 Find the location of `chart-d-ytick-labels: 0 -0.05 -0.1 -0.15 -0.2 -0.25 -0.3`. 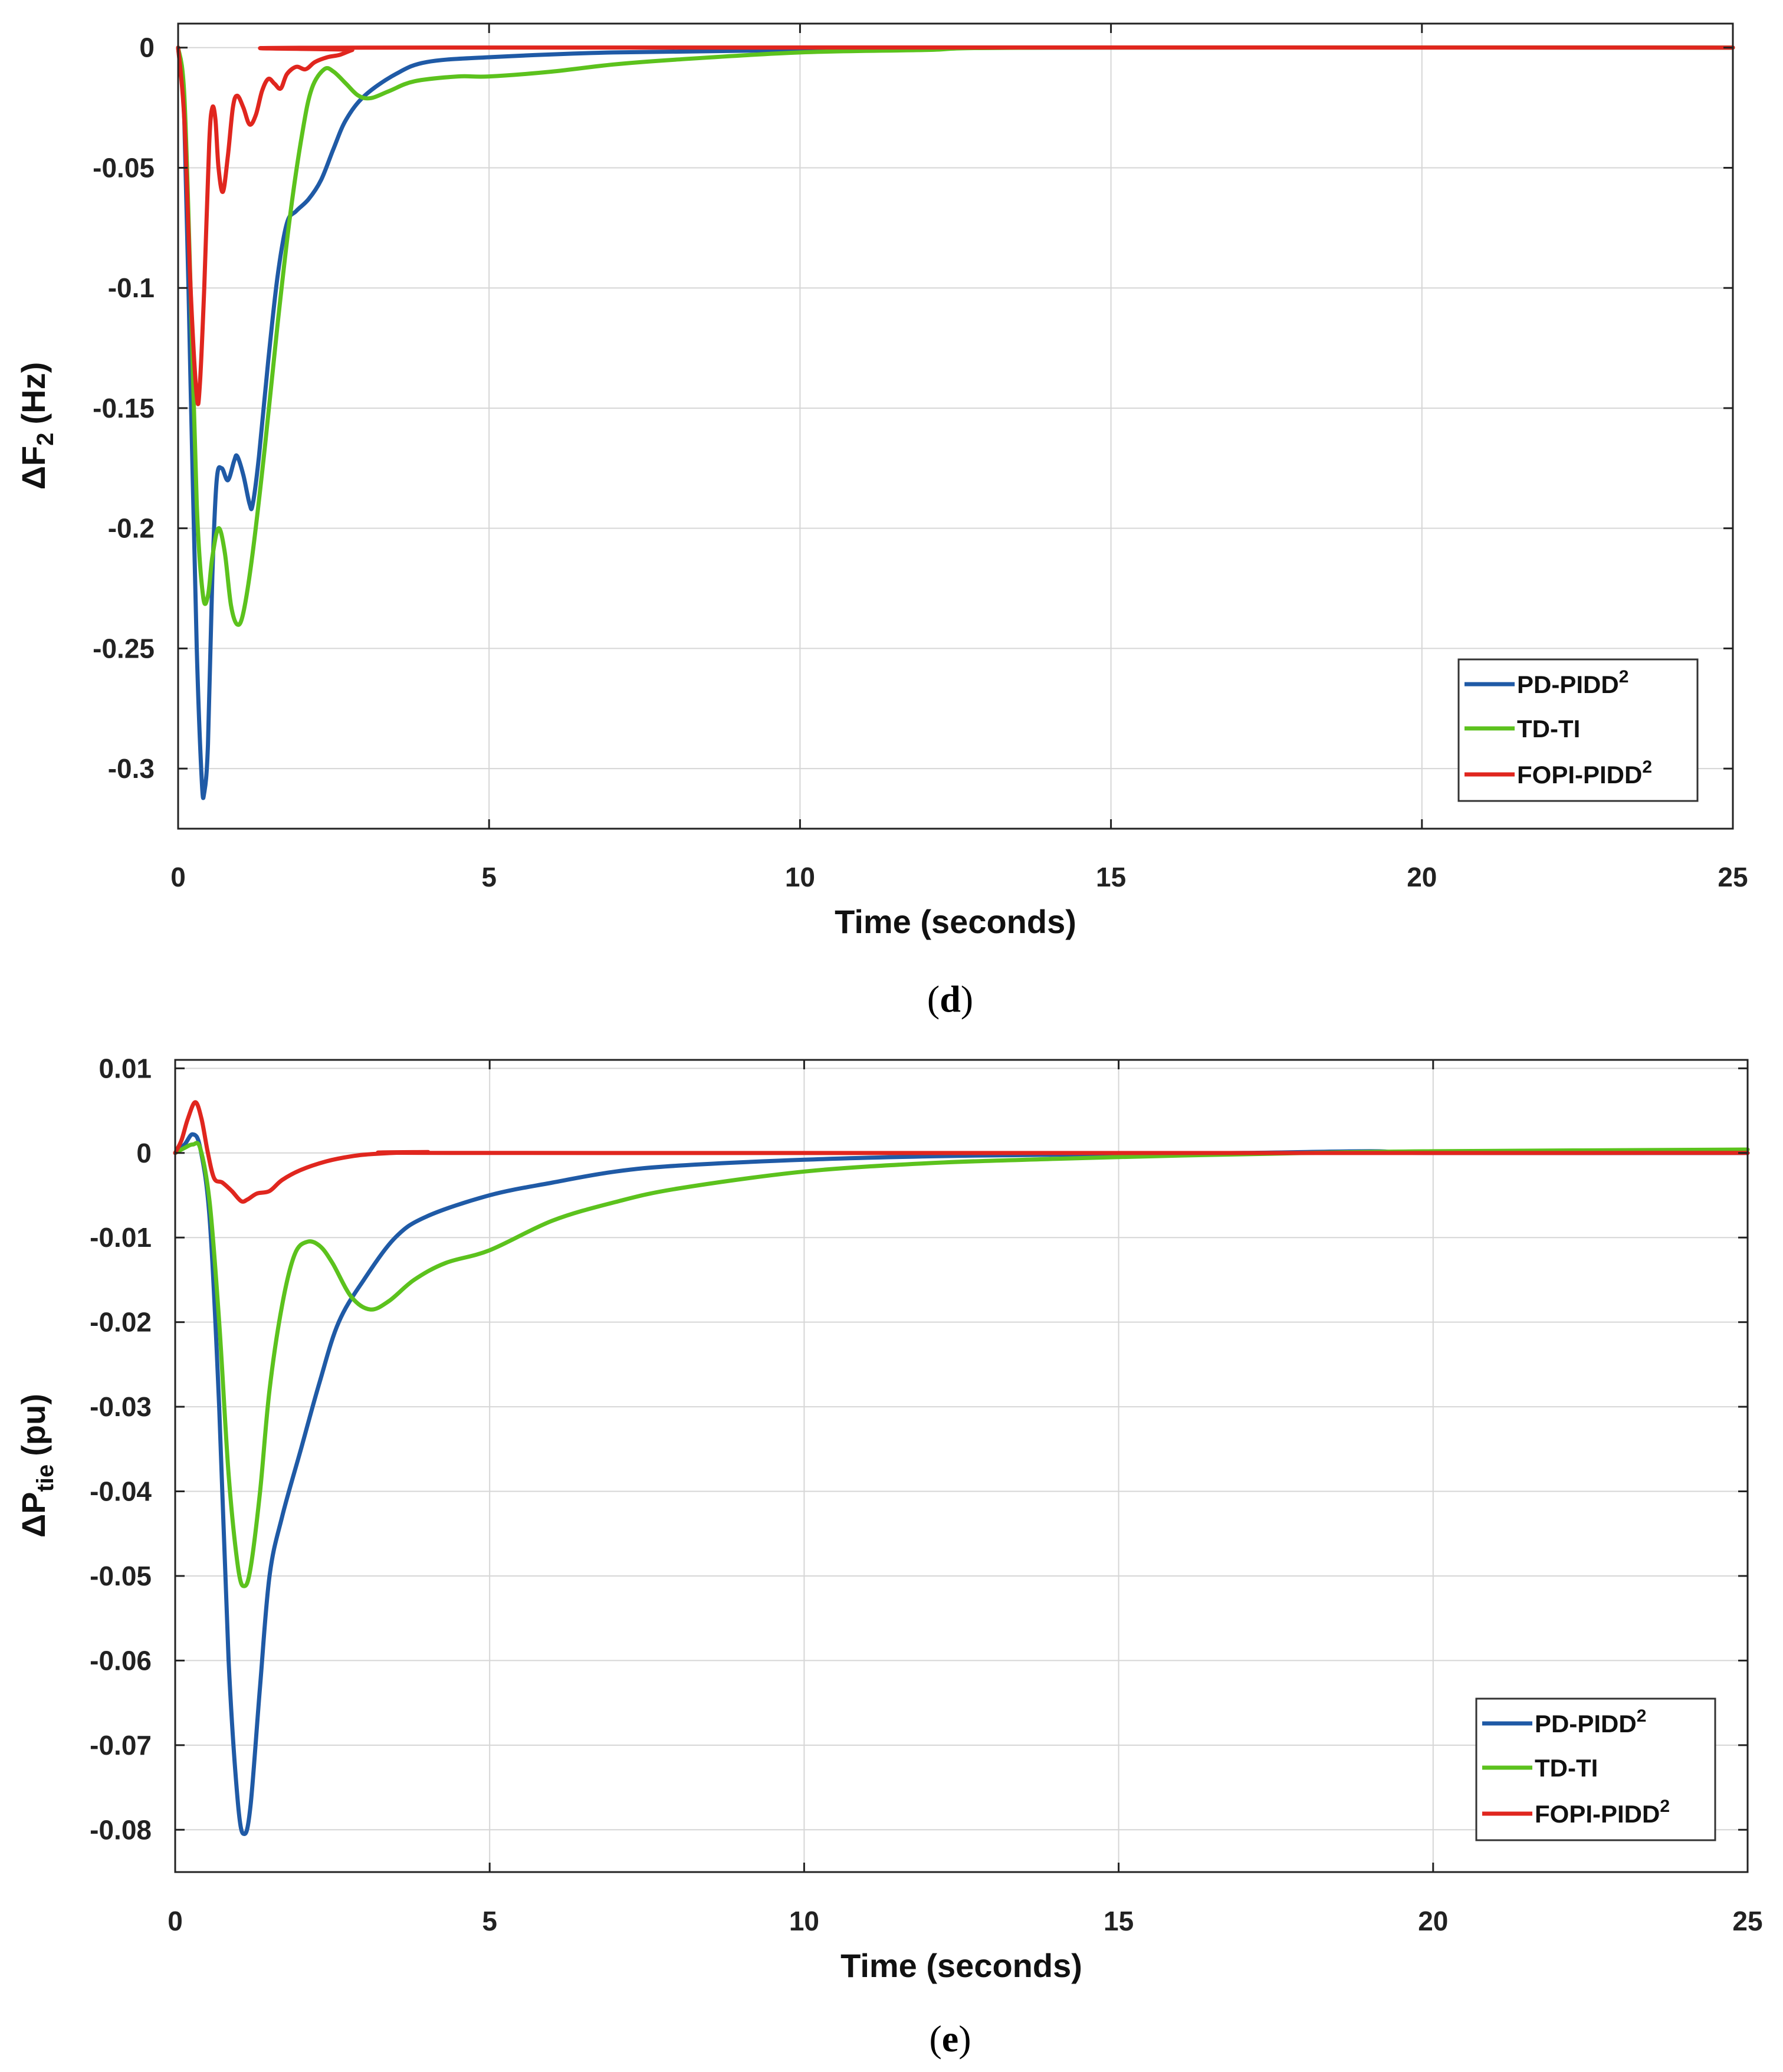

chart-d-ytick-labels: 0 -0.05 -0.1 -0.15 -0.2 -0.25 -0.3 is located at coordinates (124, 408).